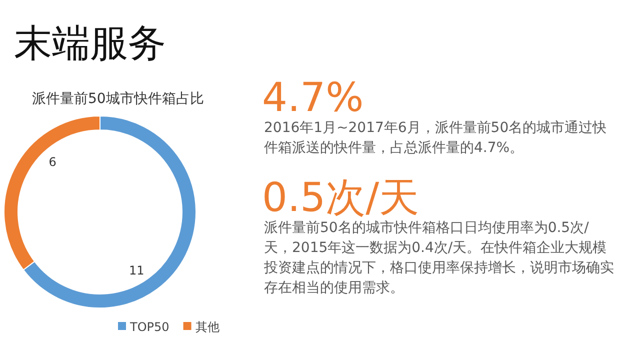  What do you see at coordinates (341, 198) in the screenshot?
I see `text: 0.5次/天` at bounding box center [341, 198].